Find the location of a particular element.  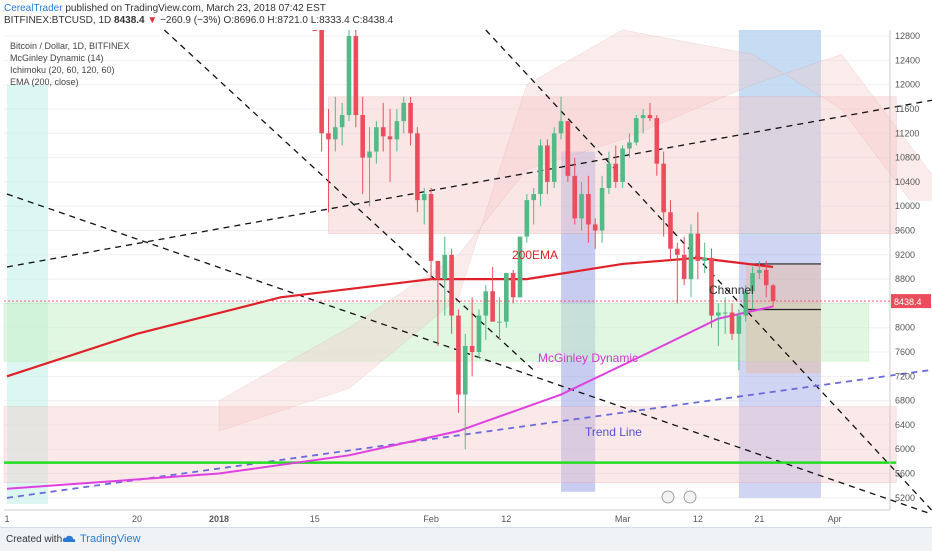

footer: Created with TradingView is located at coordinates (466, 539).